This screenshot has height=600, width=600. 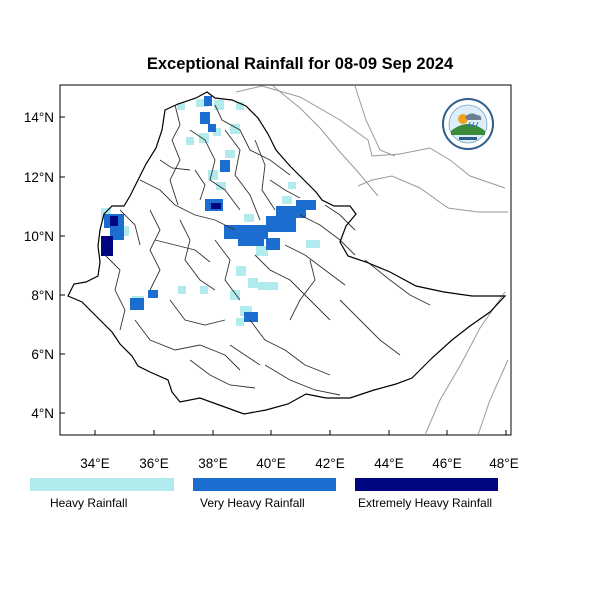 What do you see at coordinates (425, 503) in the screenshot?
I see `legend-label-extremely-heavy: Extremely Heavy Rainfall` at bounding box center [425, 503].